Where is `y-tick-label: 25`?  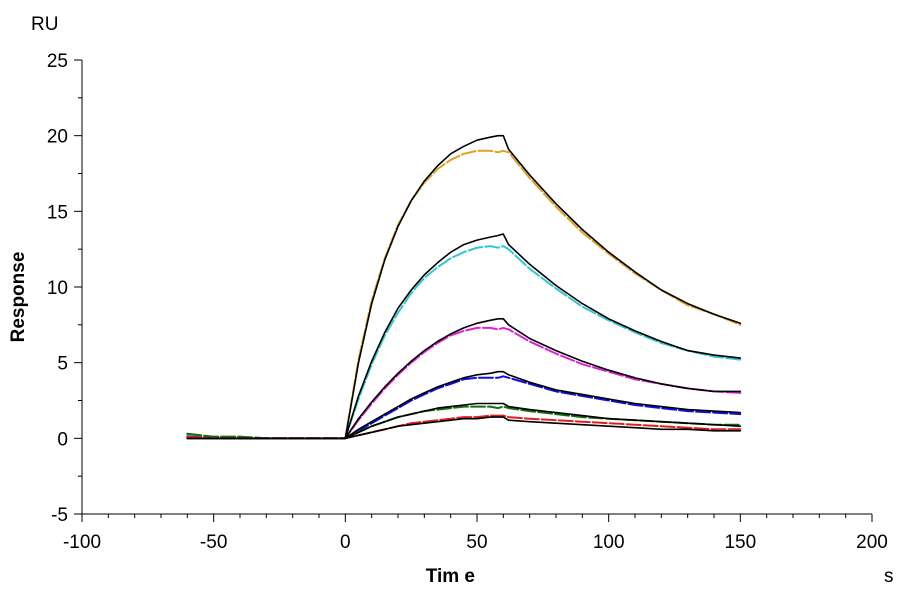
y-tick-label: 25 is located at coordinates (57, 61).